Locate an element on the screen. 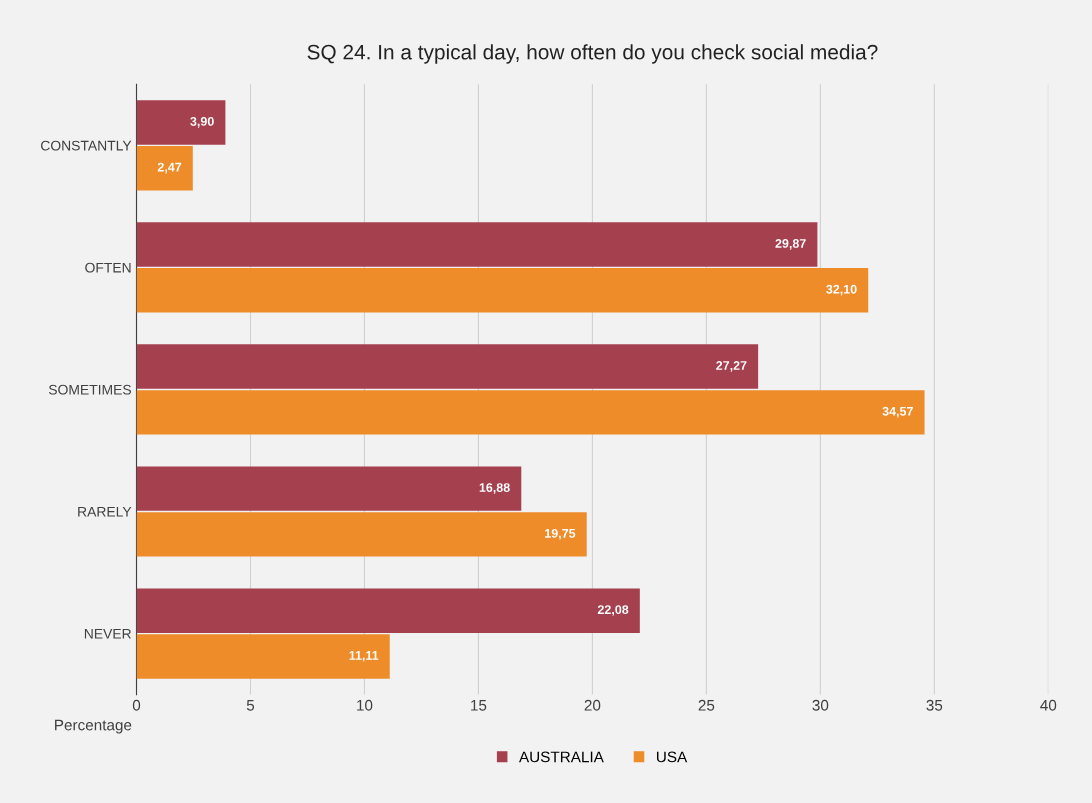 This screenshot has width=1092, height=803. x-axis-title: Percentage is located at coordinates (93, 726).